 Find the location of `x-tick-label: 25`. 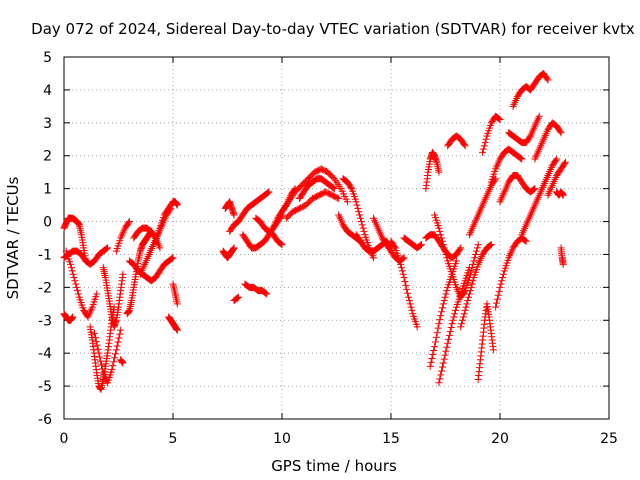

x-tick-label: 25 is located at coordinates (609, 439).